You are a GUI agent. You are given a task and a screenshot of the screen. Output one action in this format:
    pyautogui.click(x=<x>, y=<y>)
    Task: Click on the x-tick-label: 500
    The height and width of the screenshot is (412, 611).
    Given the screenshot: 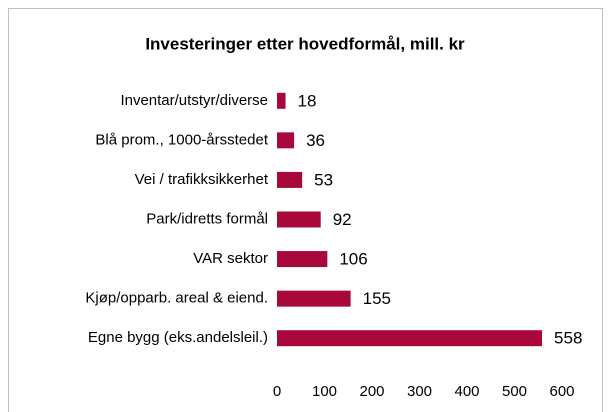 What is the action you would take?
    pyautogui.click(x=514, y=391)
    